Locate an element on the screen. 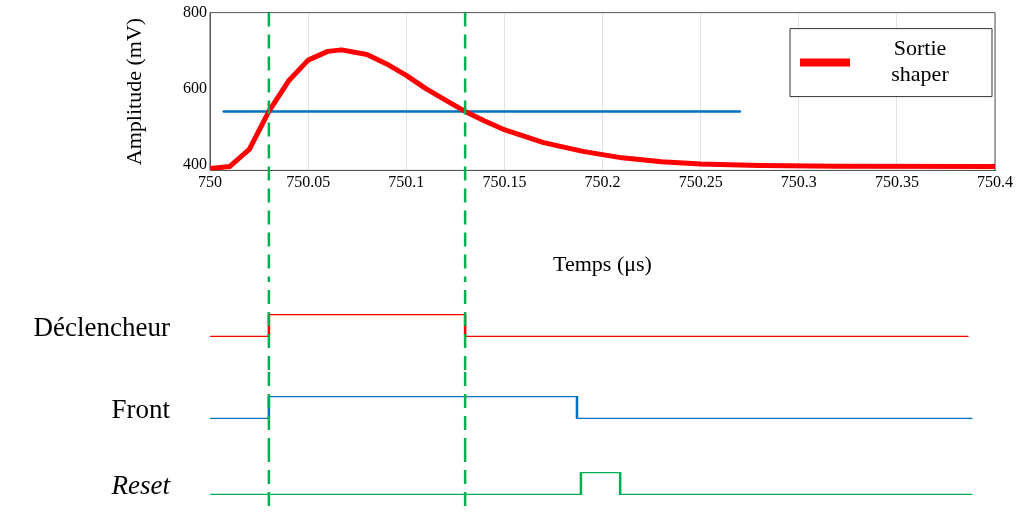 The height and width of the screenshot is (512, 1023). legend-label: Sortie shaper is located at coordinates (920, 61).